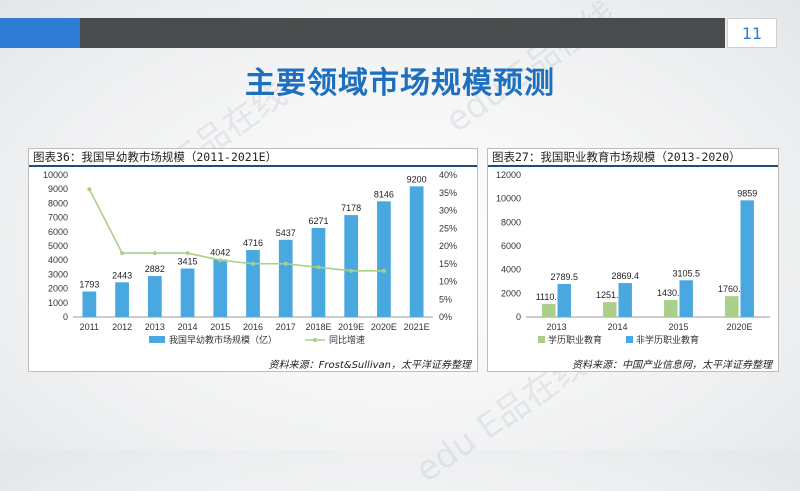 This screenshot has width=800, height=491. What do you see at coordinates (89, 327) in the screenshot?
I see `x-tick-label: 2011` at bounding box center [89, 327].